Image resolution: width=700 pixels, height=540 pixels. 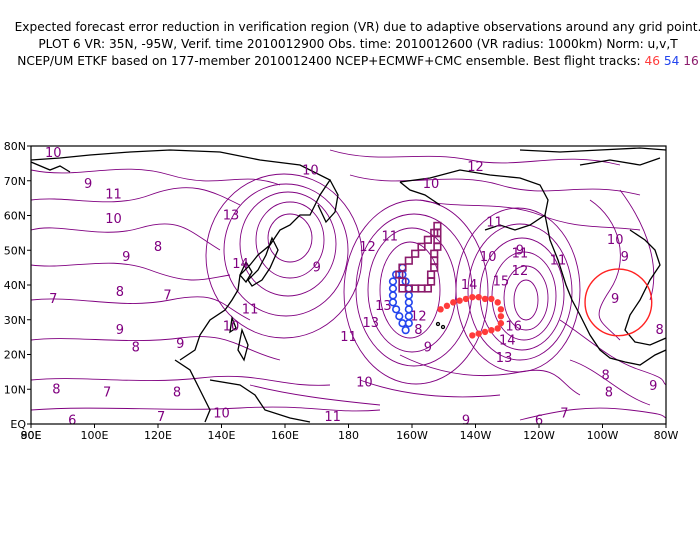 I want to click on y-tick-label: 50N, so click(x=15, y=250).